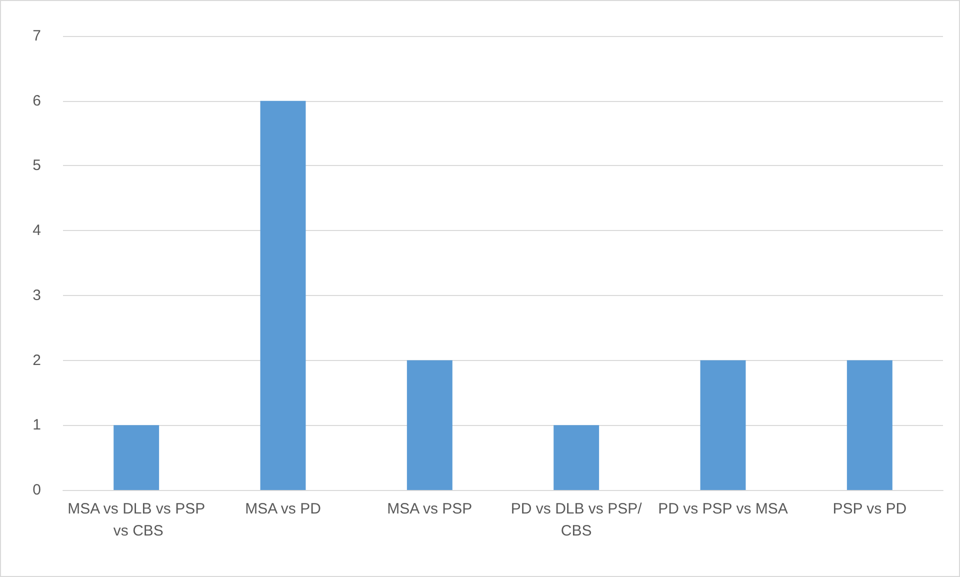  I want to click on x-tick-label: MSA vs DLB vs PSP vs CBS, so click(137, 520).